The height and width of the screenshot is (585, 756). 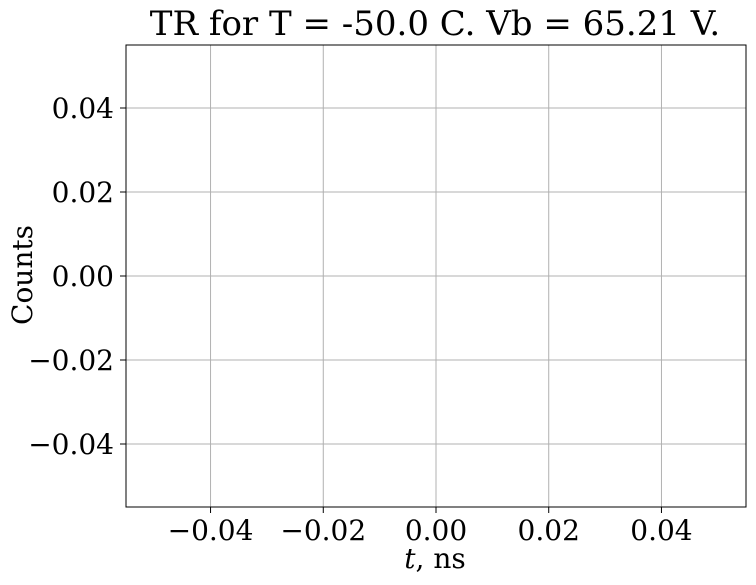 What do you see at coordinates (22, 275) in the screenshot?
I see `y-axis-label: Counts` at bounding box center [22, 275].